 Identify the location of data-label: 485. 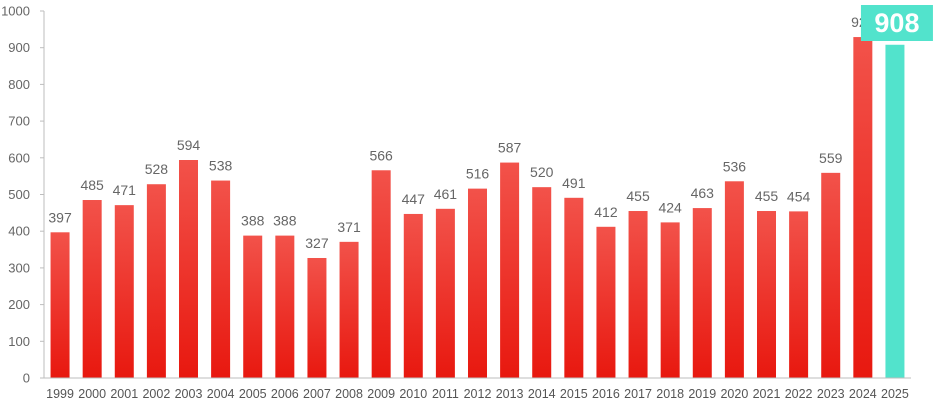
(92, 185).